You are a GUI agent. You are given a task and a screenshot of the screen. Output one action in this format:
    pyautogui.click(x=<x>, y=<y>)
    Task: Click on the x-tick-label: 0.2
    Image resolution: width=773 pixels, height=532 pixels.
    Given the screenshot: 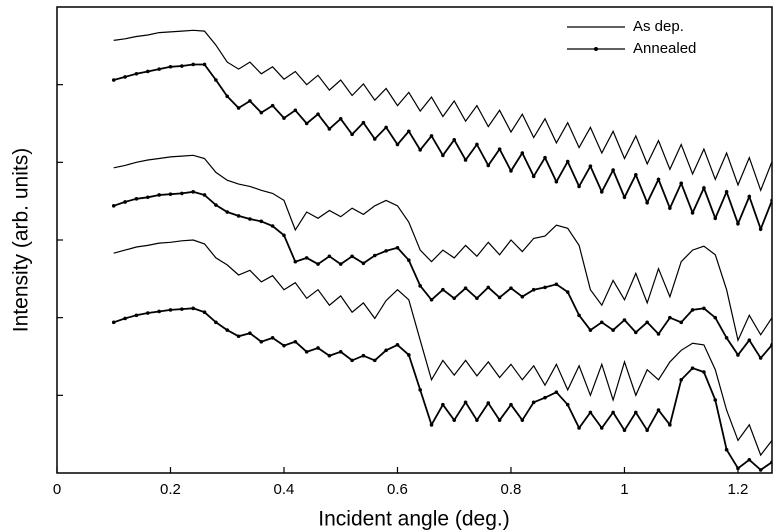 What is the action you would take?
    pyautogui.click(x=170, y=489)
    